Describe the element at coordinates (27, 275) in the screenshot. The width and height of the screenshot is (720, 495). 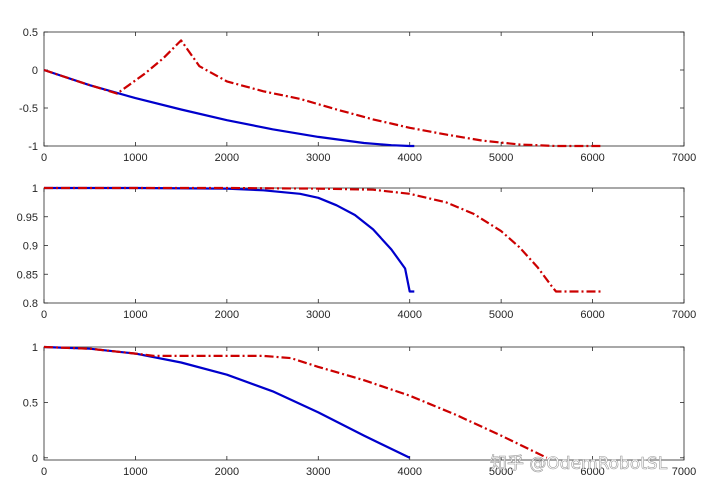
I see `y-tick-label: 0.85` at that location.